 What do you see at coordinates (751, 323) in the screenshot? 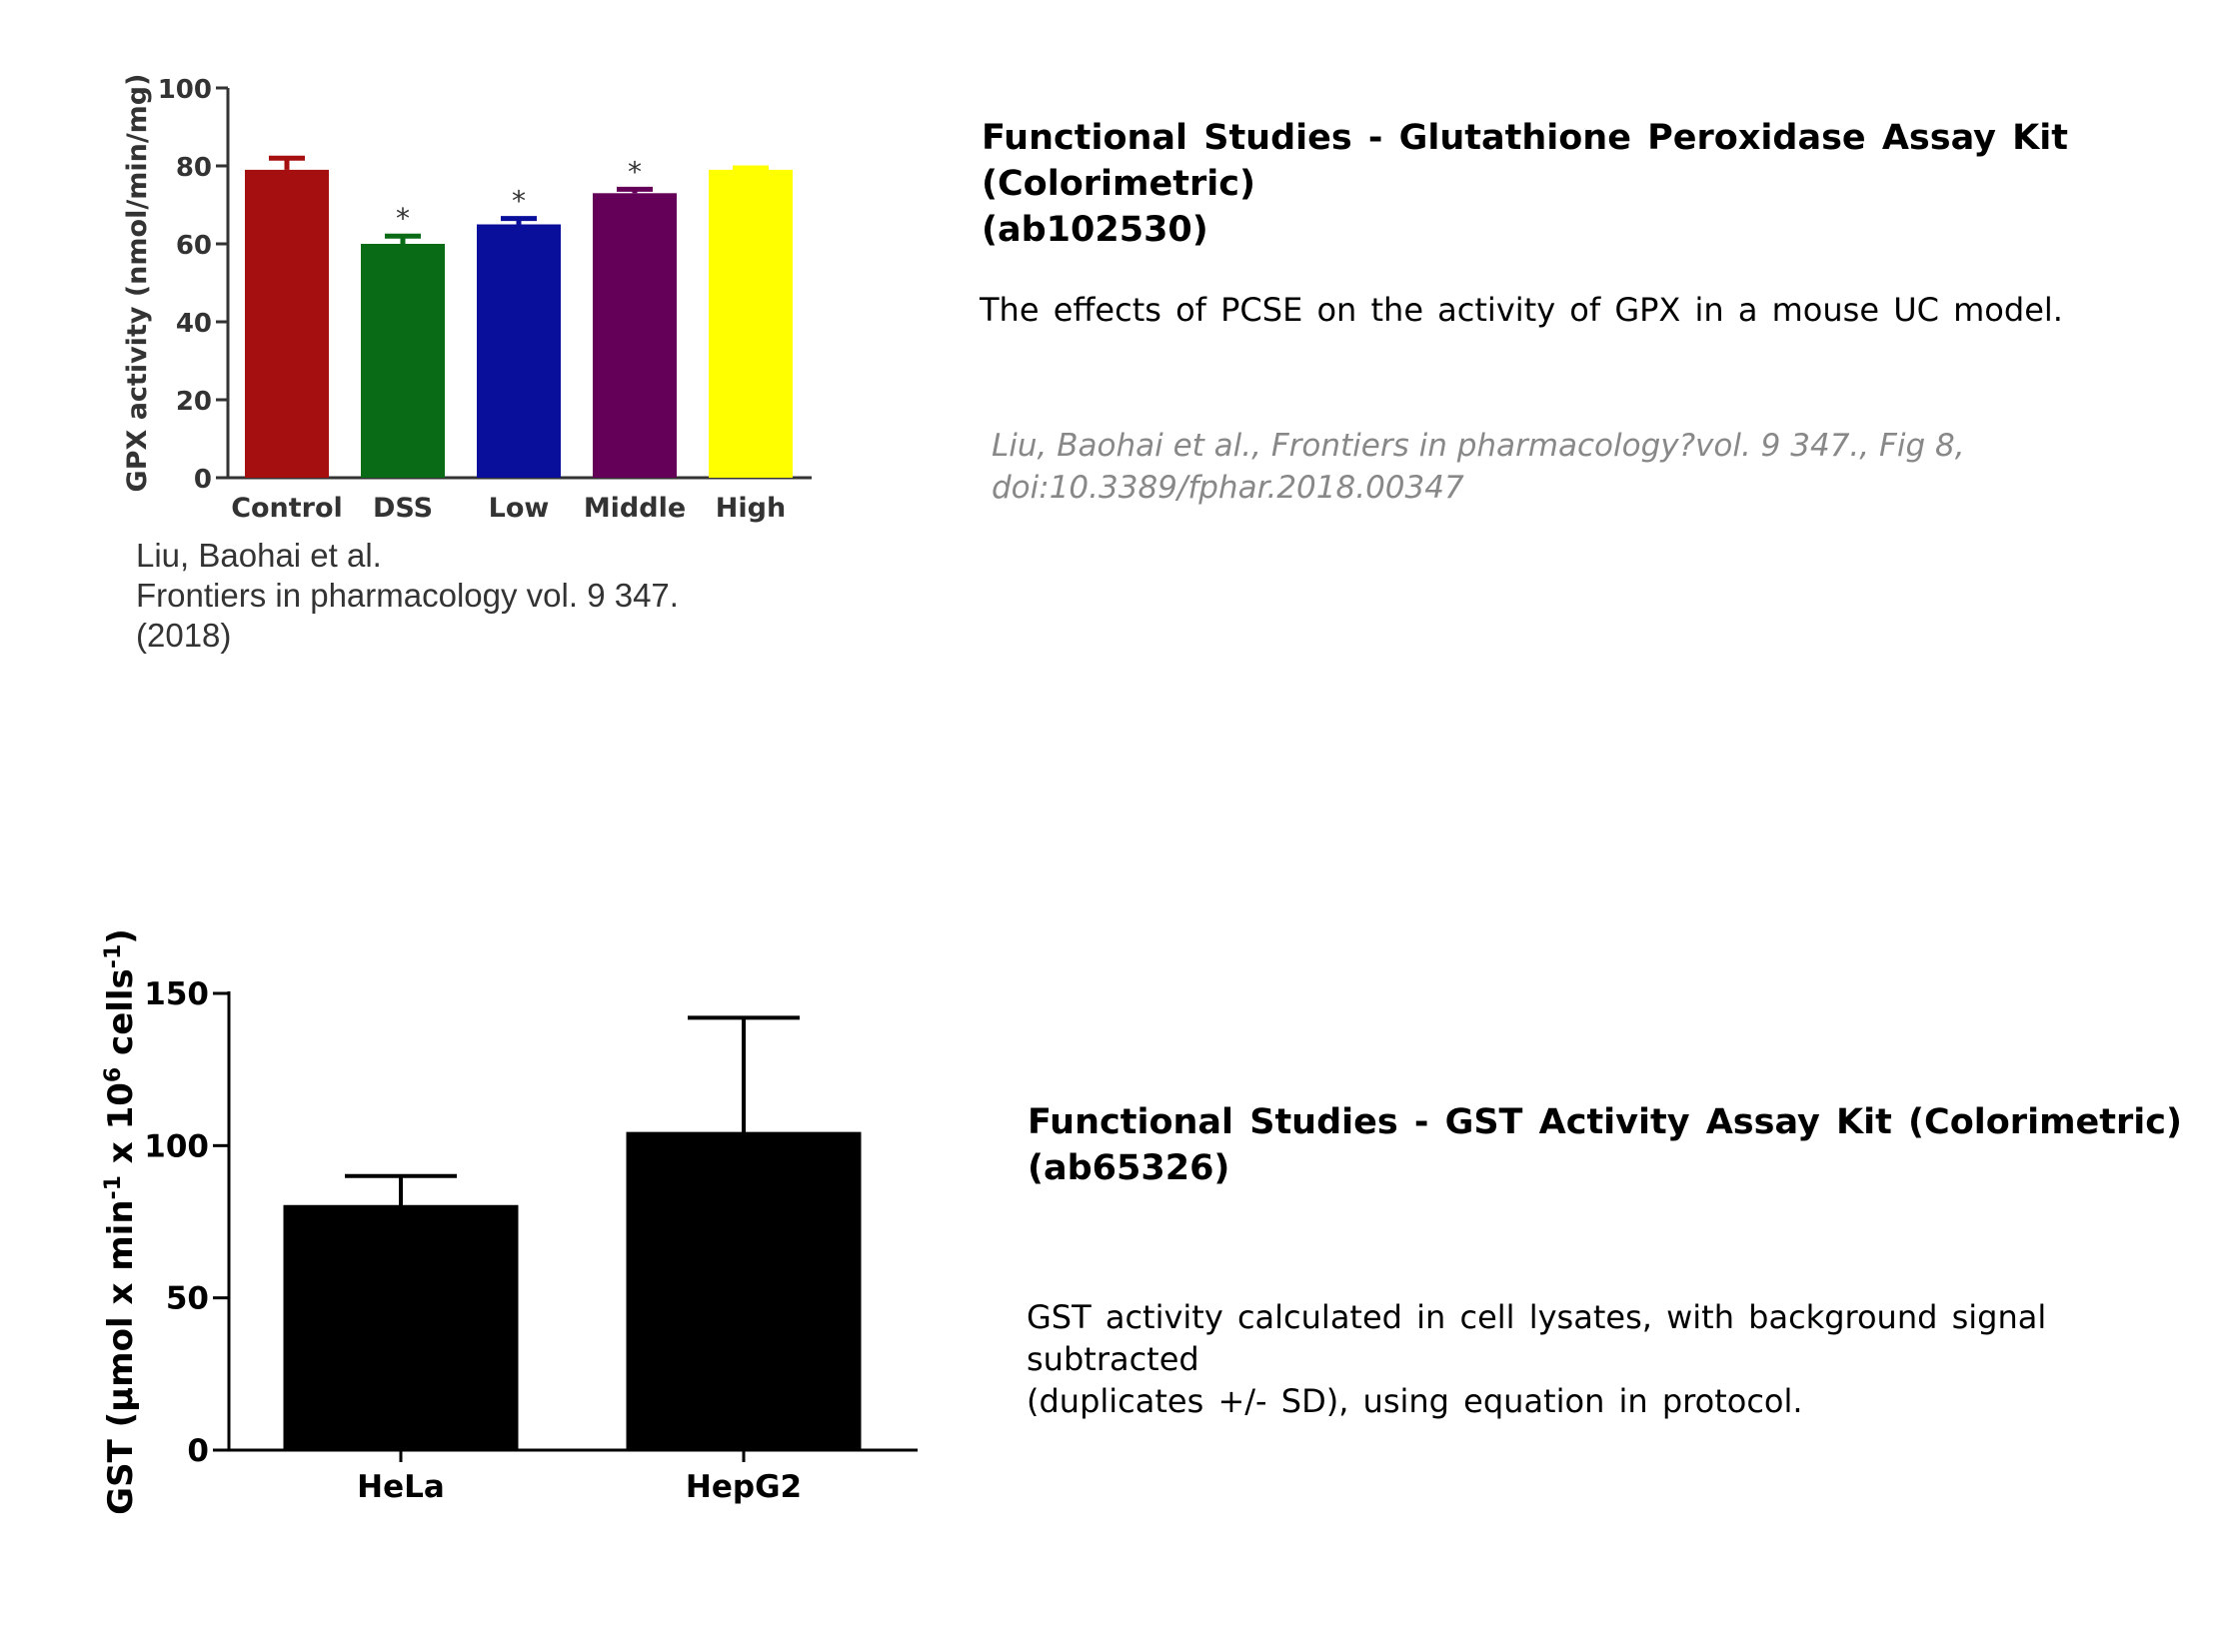
I see `bar-high` at bounding box center [751, 323].